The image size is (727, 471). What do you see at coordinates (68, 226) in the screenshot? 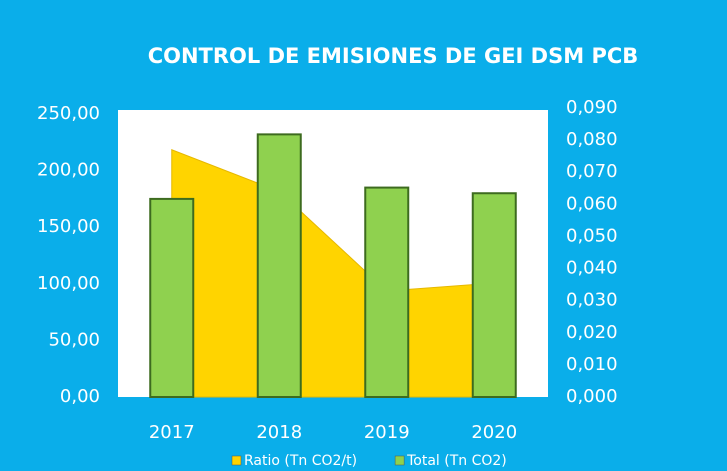
I see `y-tick-label: 150,00` at bounding box center [68, 226].